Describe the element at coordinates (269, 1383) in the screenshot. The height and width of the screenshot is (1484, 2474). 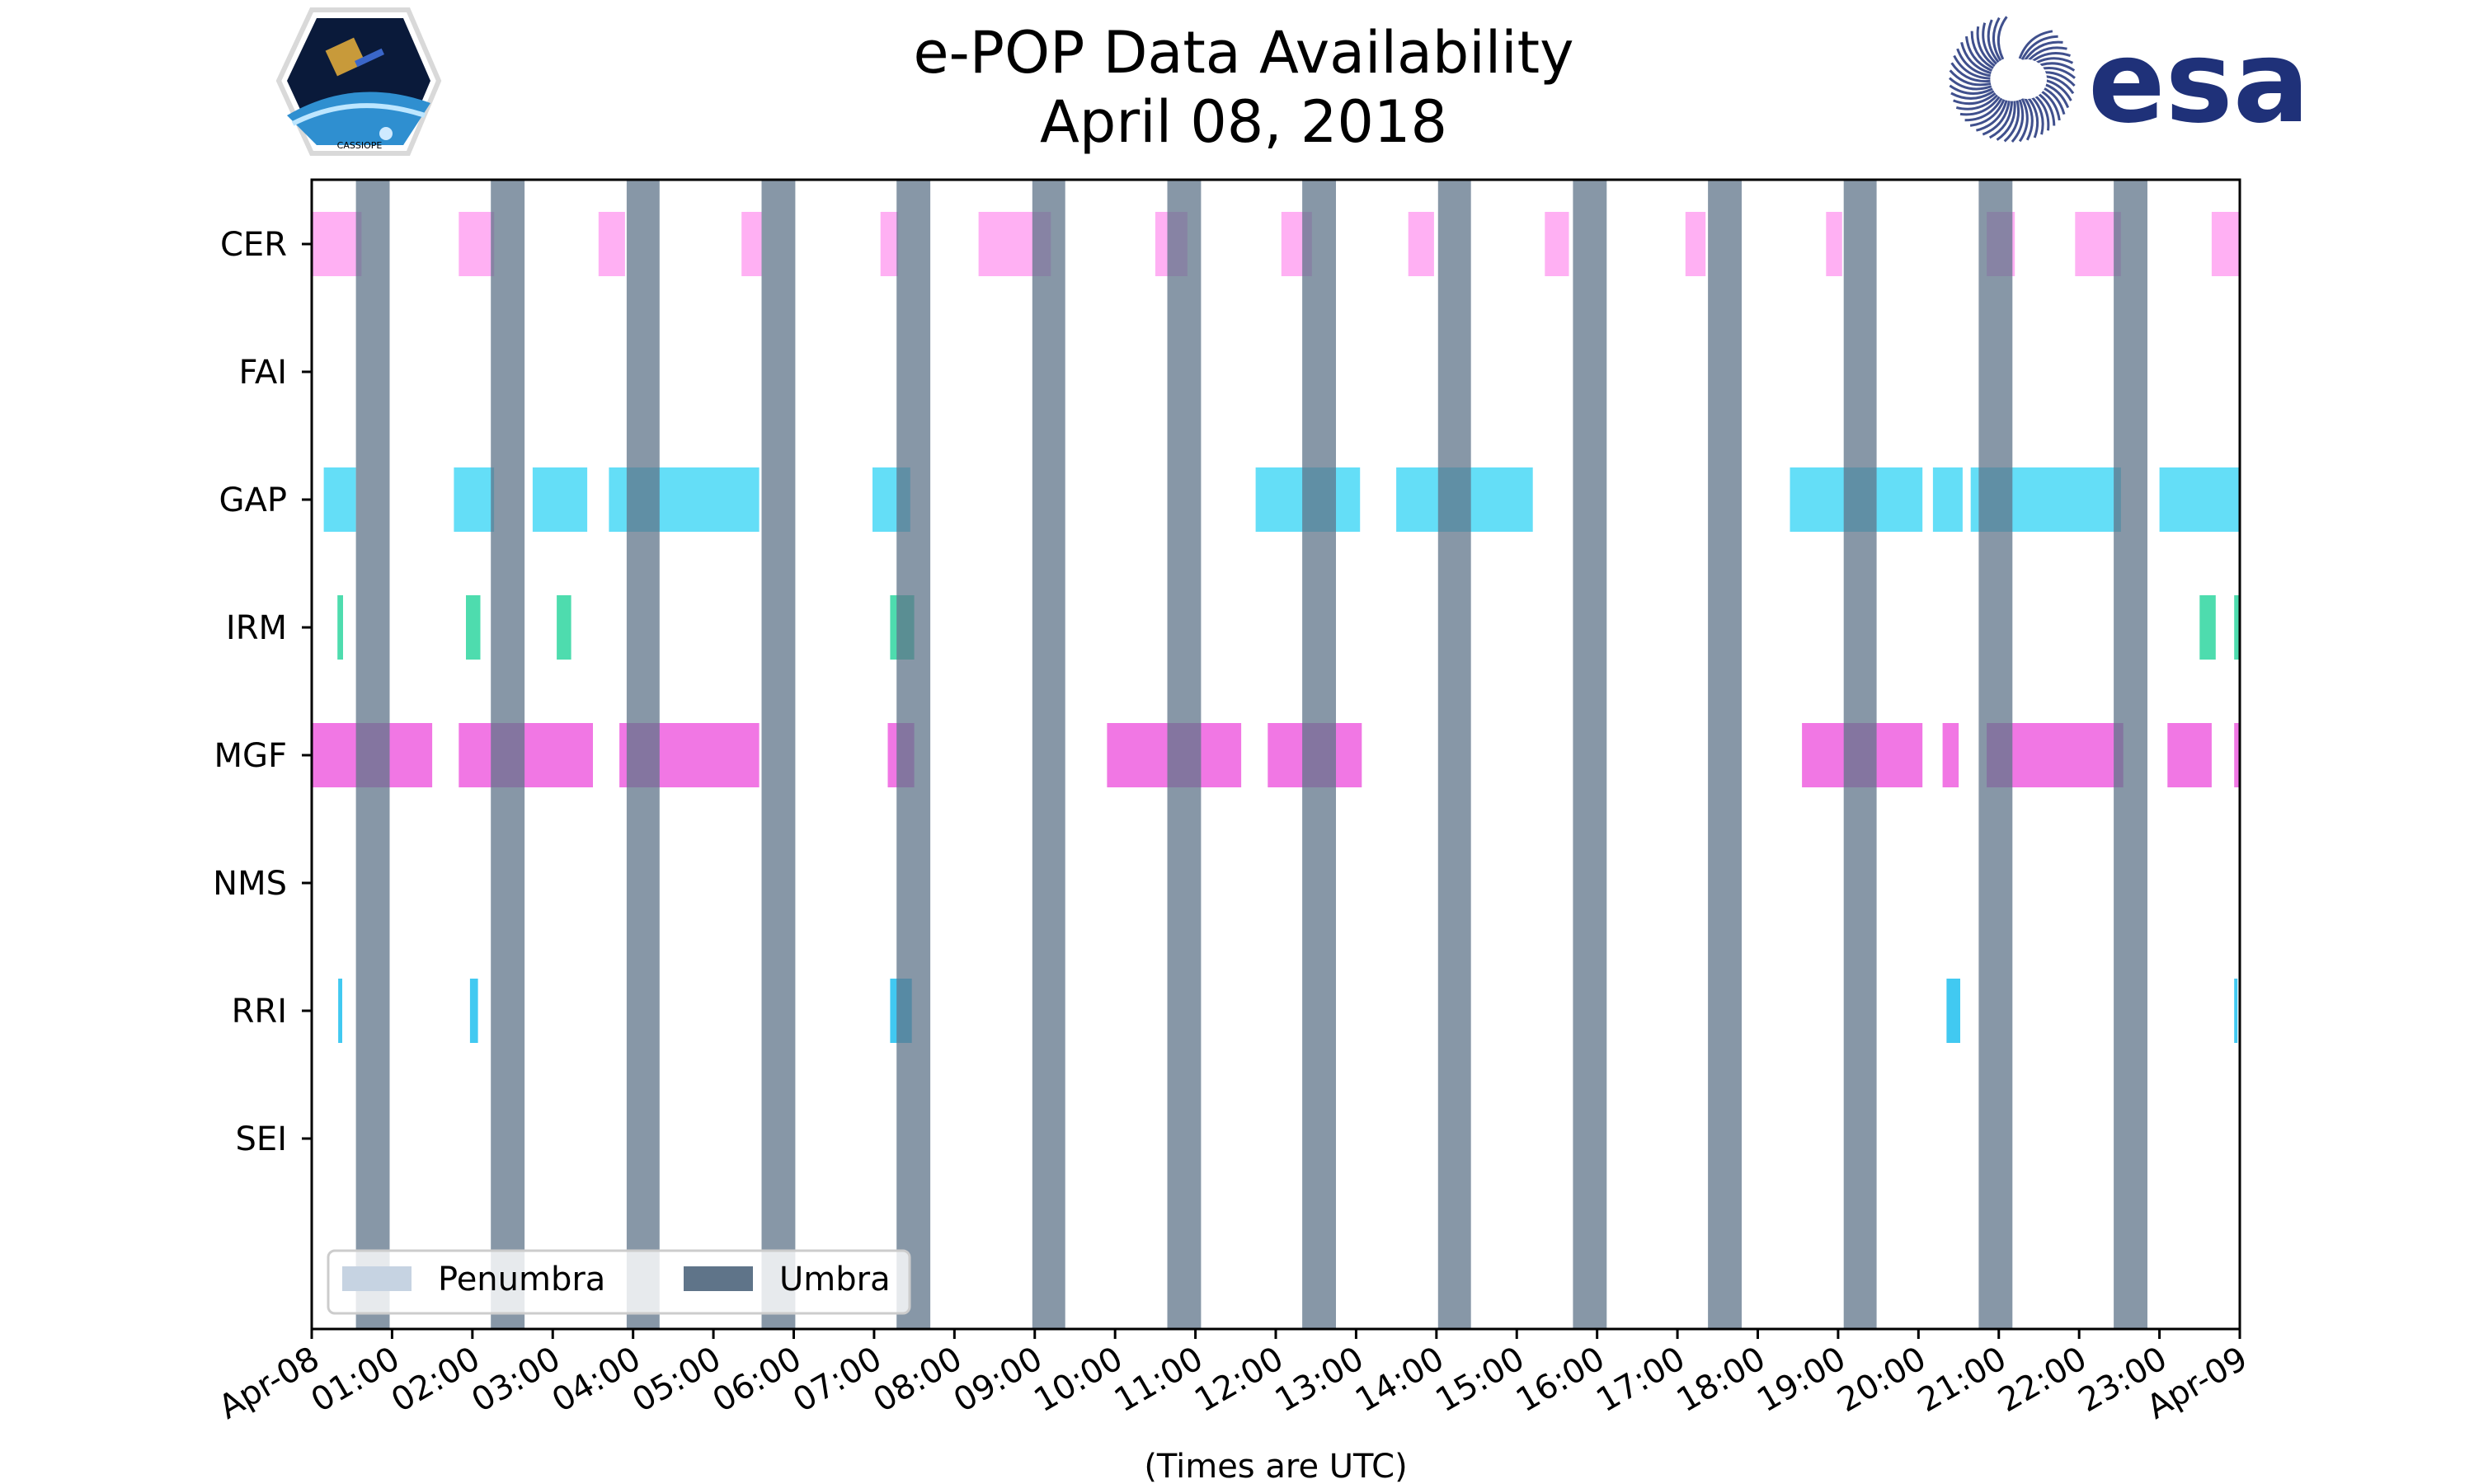
I see `x-tick-label-0: Apr-08` at that location.